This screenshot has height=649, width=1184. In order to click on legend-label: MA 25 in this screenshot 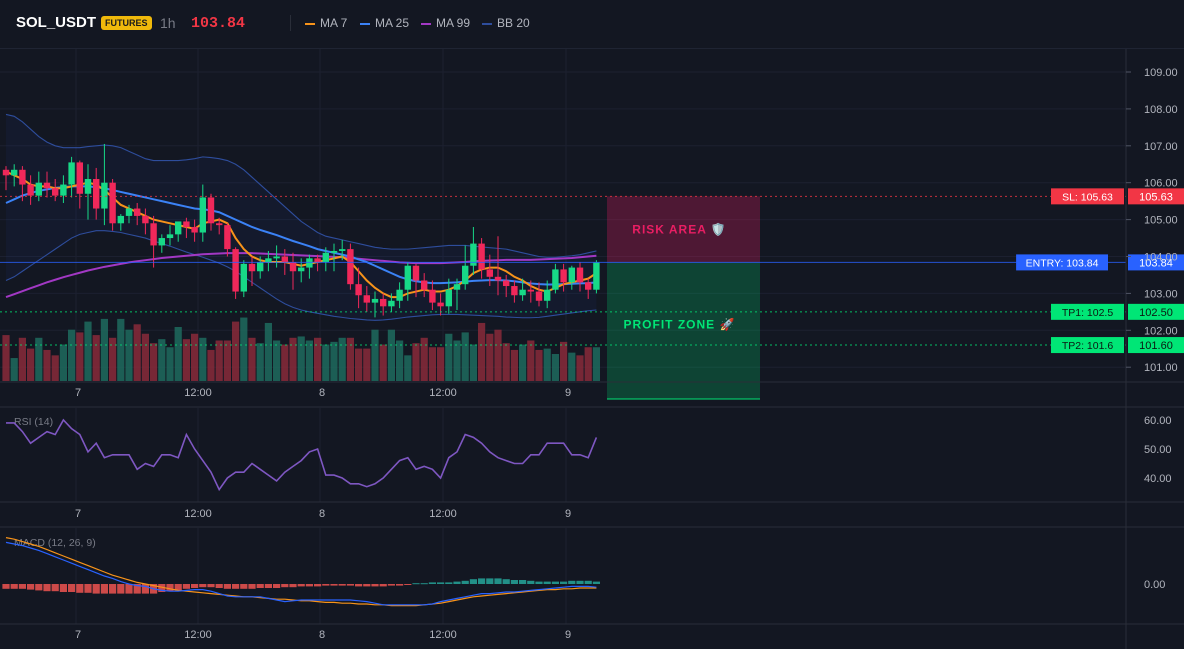, I will do `click(392, 23)`.